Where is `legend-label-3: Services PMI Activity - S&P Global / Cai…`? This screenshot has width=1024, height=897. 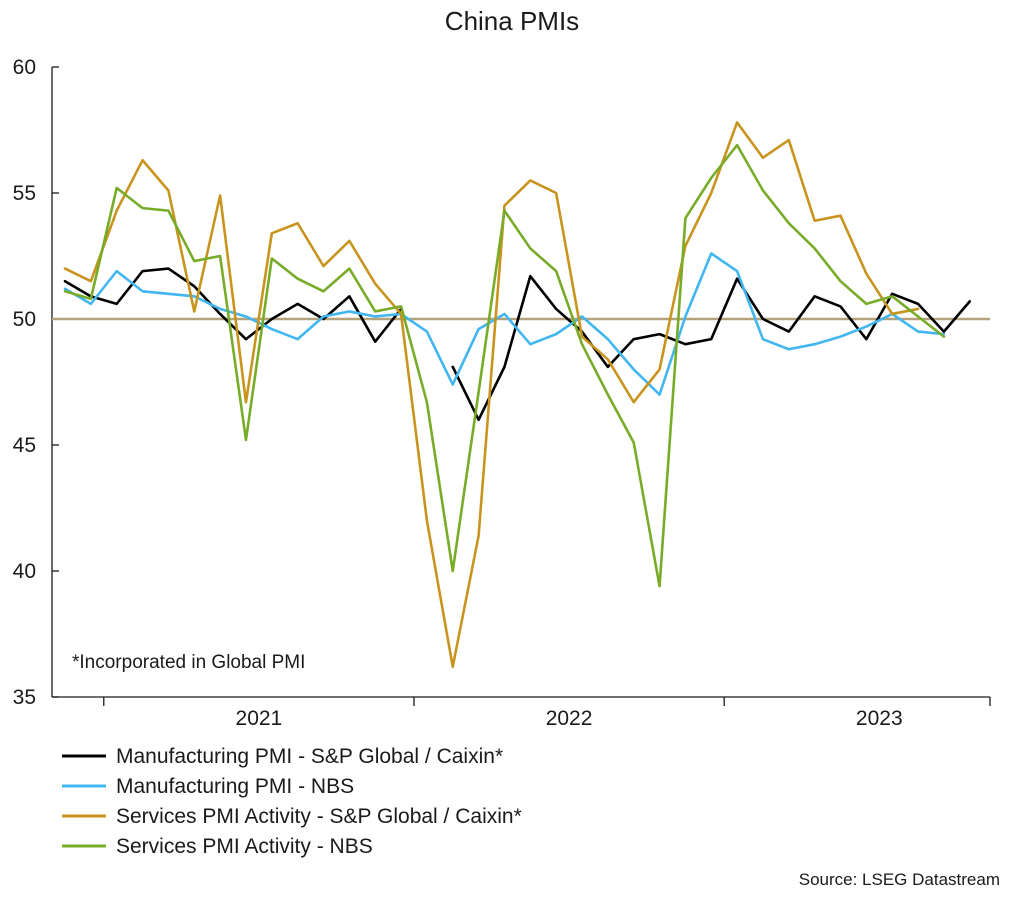
legend-label-3: Services PMI Activity - S&P Global / Cai… is located at coordinates (319, 816).